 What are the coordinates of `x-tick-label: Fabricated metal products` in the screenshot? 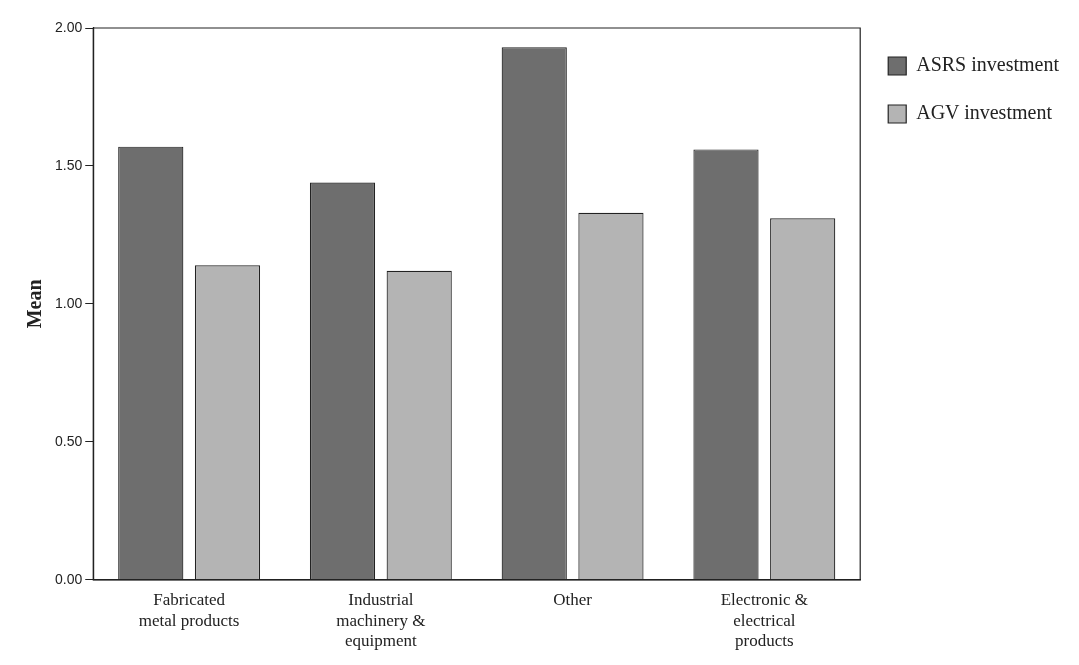 It's located at (189, 610).